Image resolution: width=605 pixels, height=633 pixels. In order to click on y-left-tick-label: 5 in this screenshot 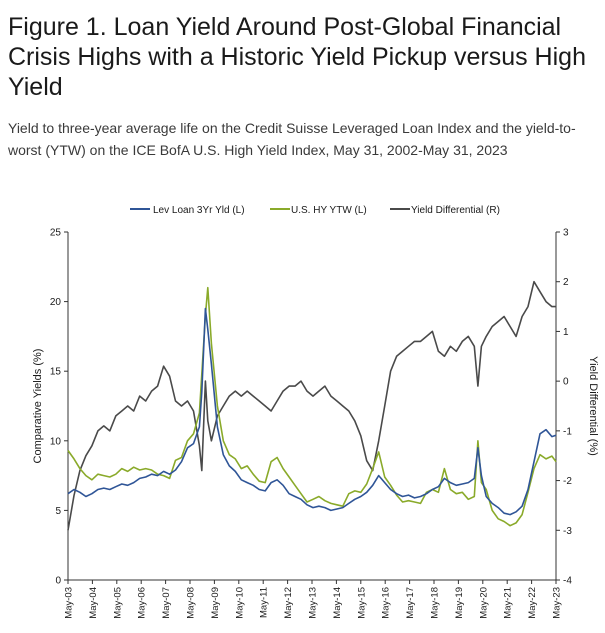, I will do `click(58, 511)`.